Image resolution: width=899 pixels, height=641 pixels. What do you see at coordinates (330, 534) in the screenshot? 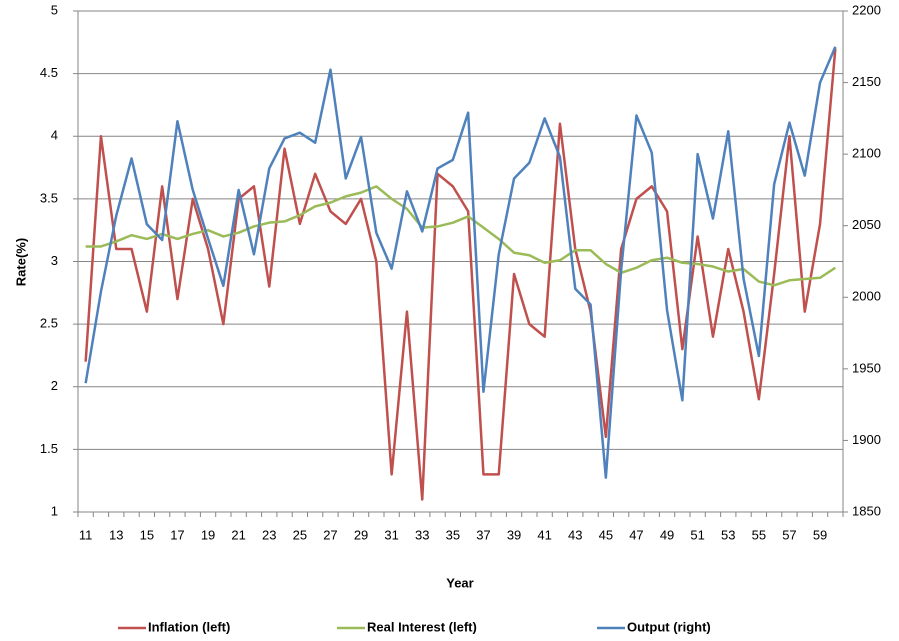
I see `x-tick-label: 27` at bounding box center [330, 534].